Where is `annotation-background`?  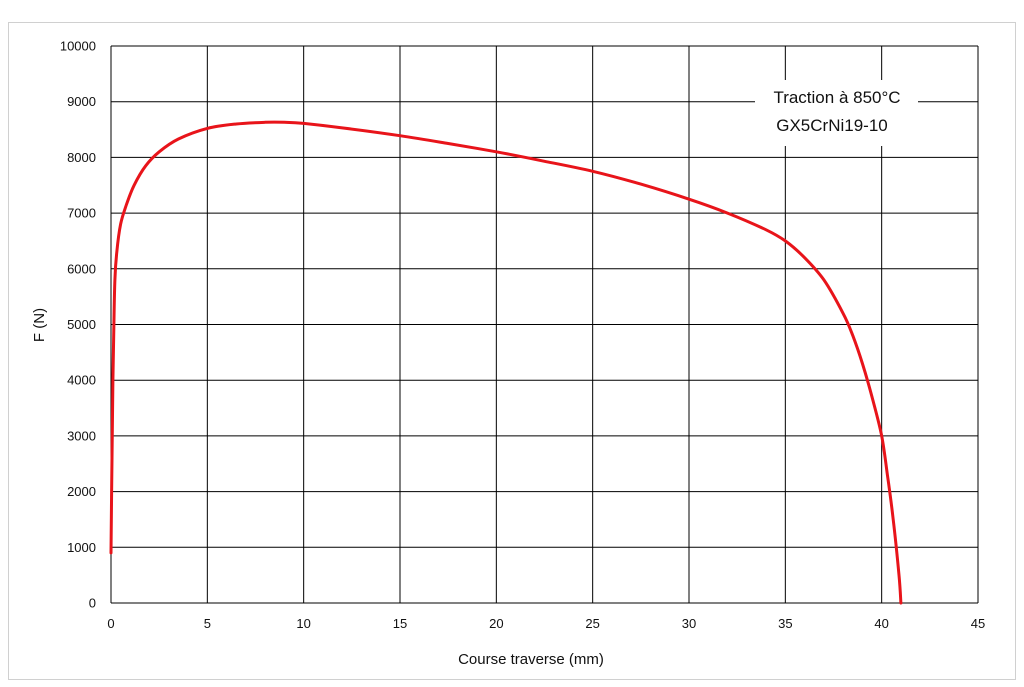 annotation-background is located at coordinates (836, 113).